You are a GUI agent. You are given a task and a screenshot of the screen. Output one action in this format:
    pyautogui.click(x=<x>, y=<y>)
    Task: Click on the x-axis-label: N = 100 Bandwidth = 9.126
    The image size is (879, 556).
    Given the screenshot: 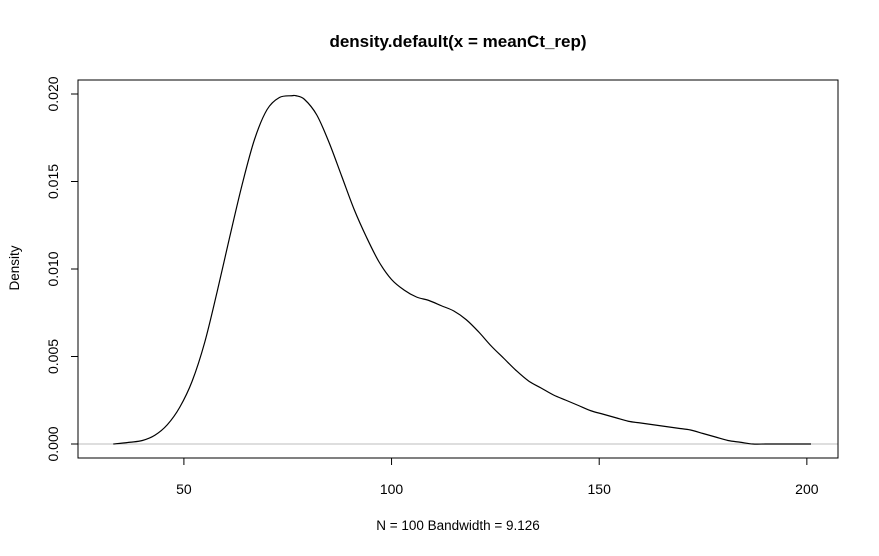 What is the action you would take?
    pyautogui.click(x=458, y=525)
    